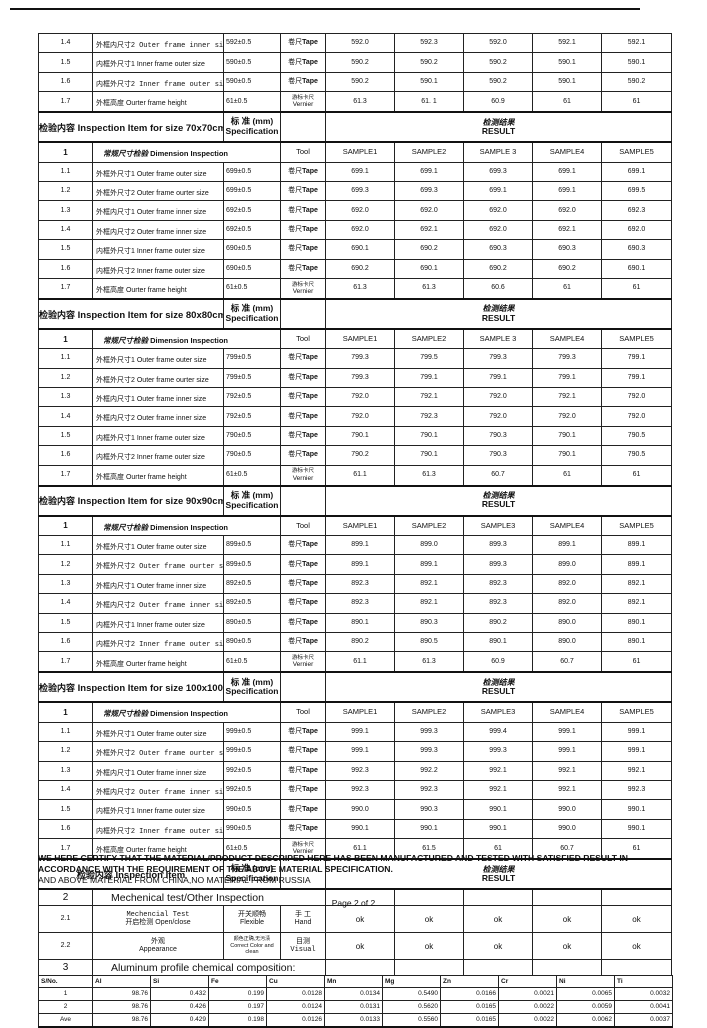 This screenshot has height=1028, width=707. Describe the element at coordinates (131, 127) in the screenshot. I see `band-title-cell: 检验内容 Inspection Item for size 70x70cm` at that location.